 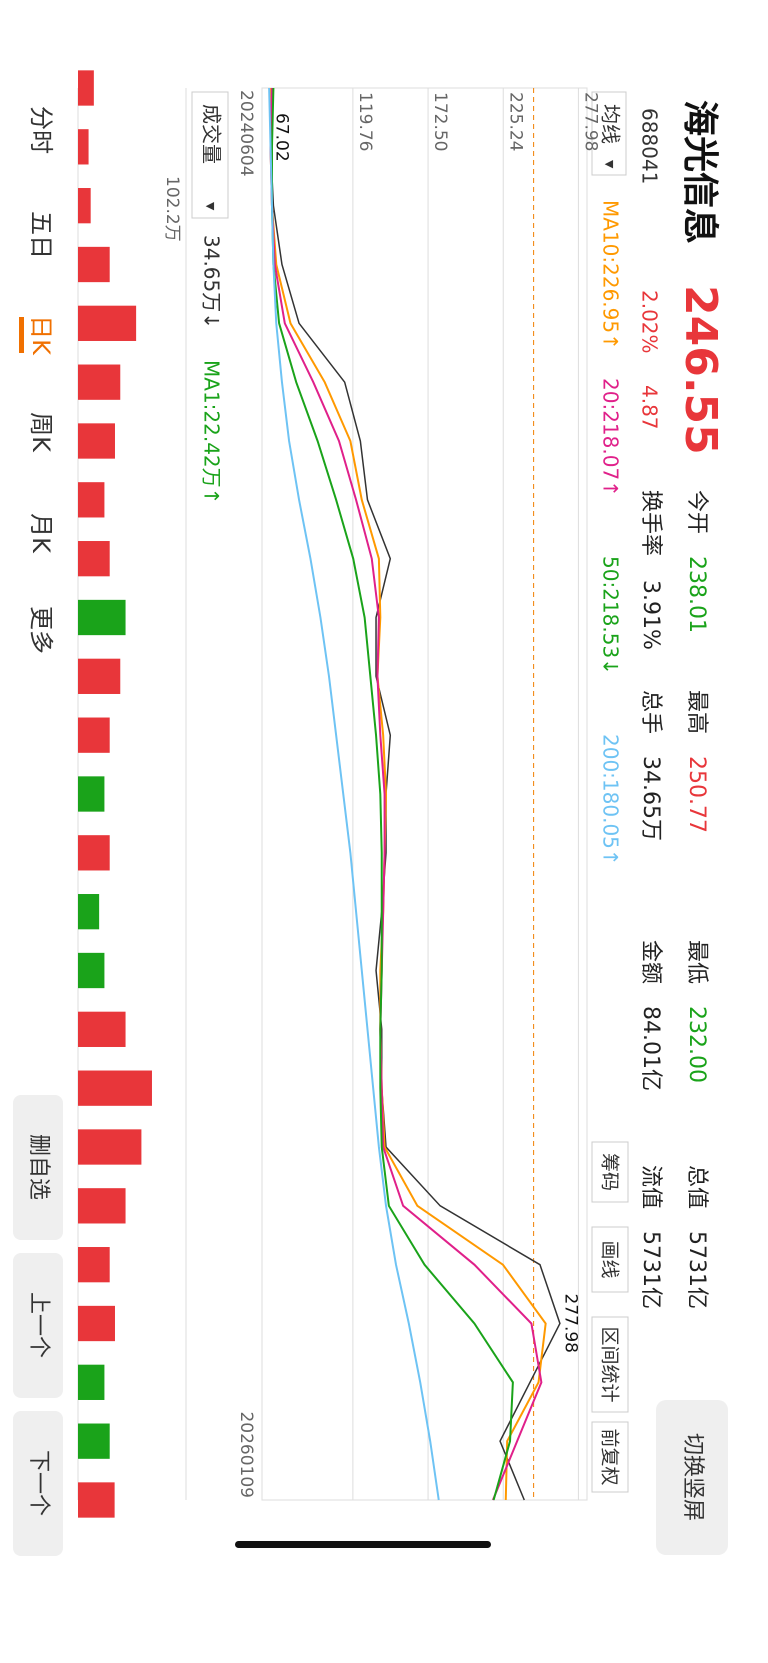 What do you see at coordinates (650, 1048) in the screenshot?
I see `stat-value: 84.01亿` at bounding box center [650, 1048].